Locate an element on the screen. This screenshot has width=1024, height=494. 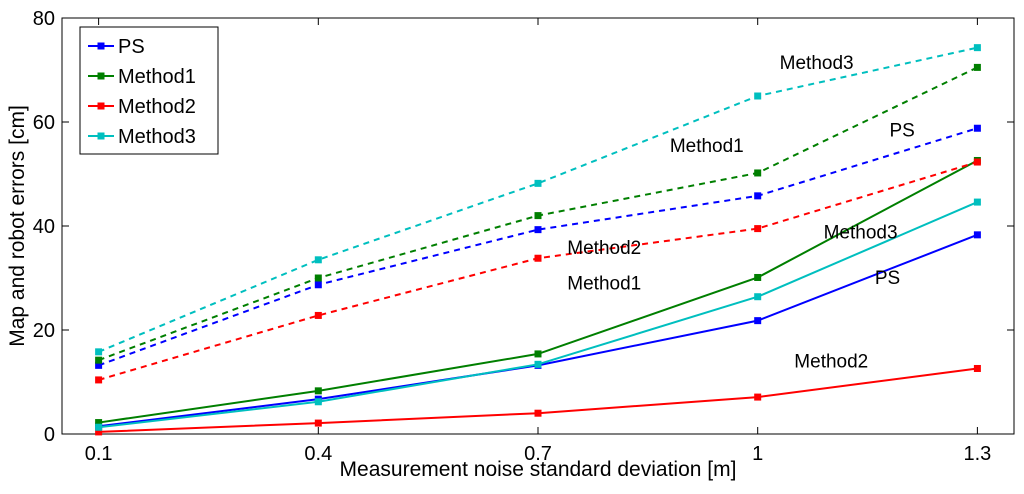
legend-label: Method3 is located at coordinates (157, 137).